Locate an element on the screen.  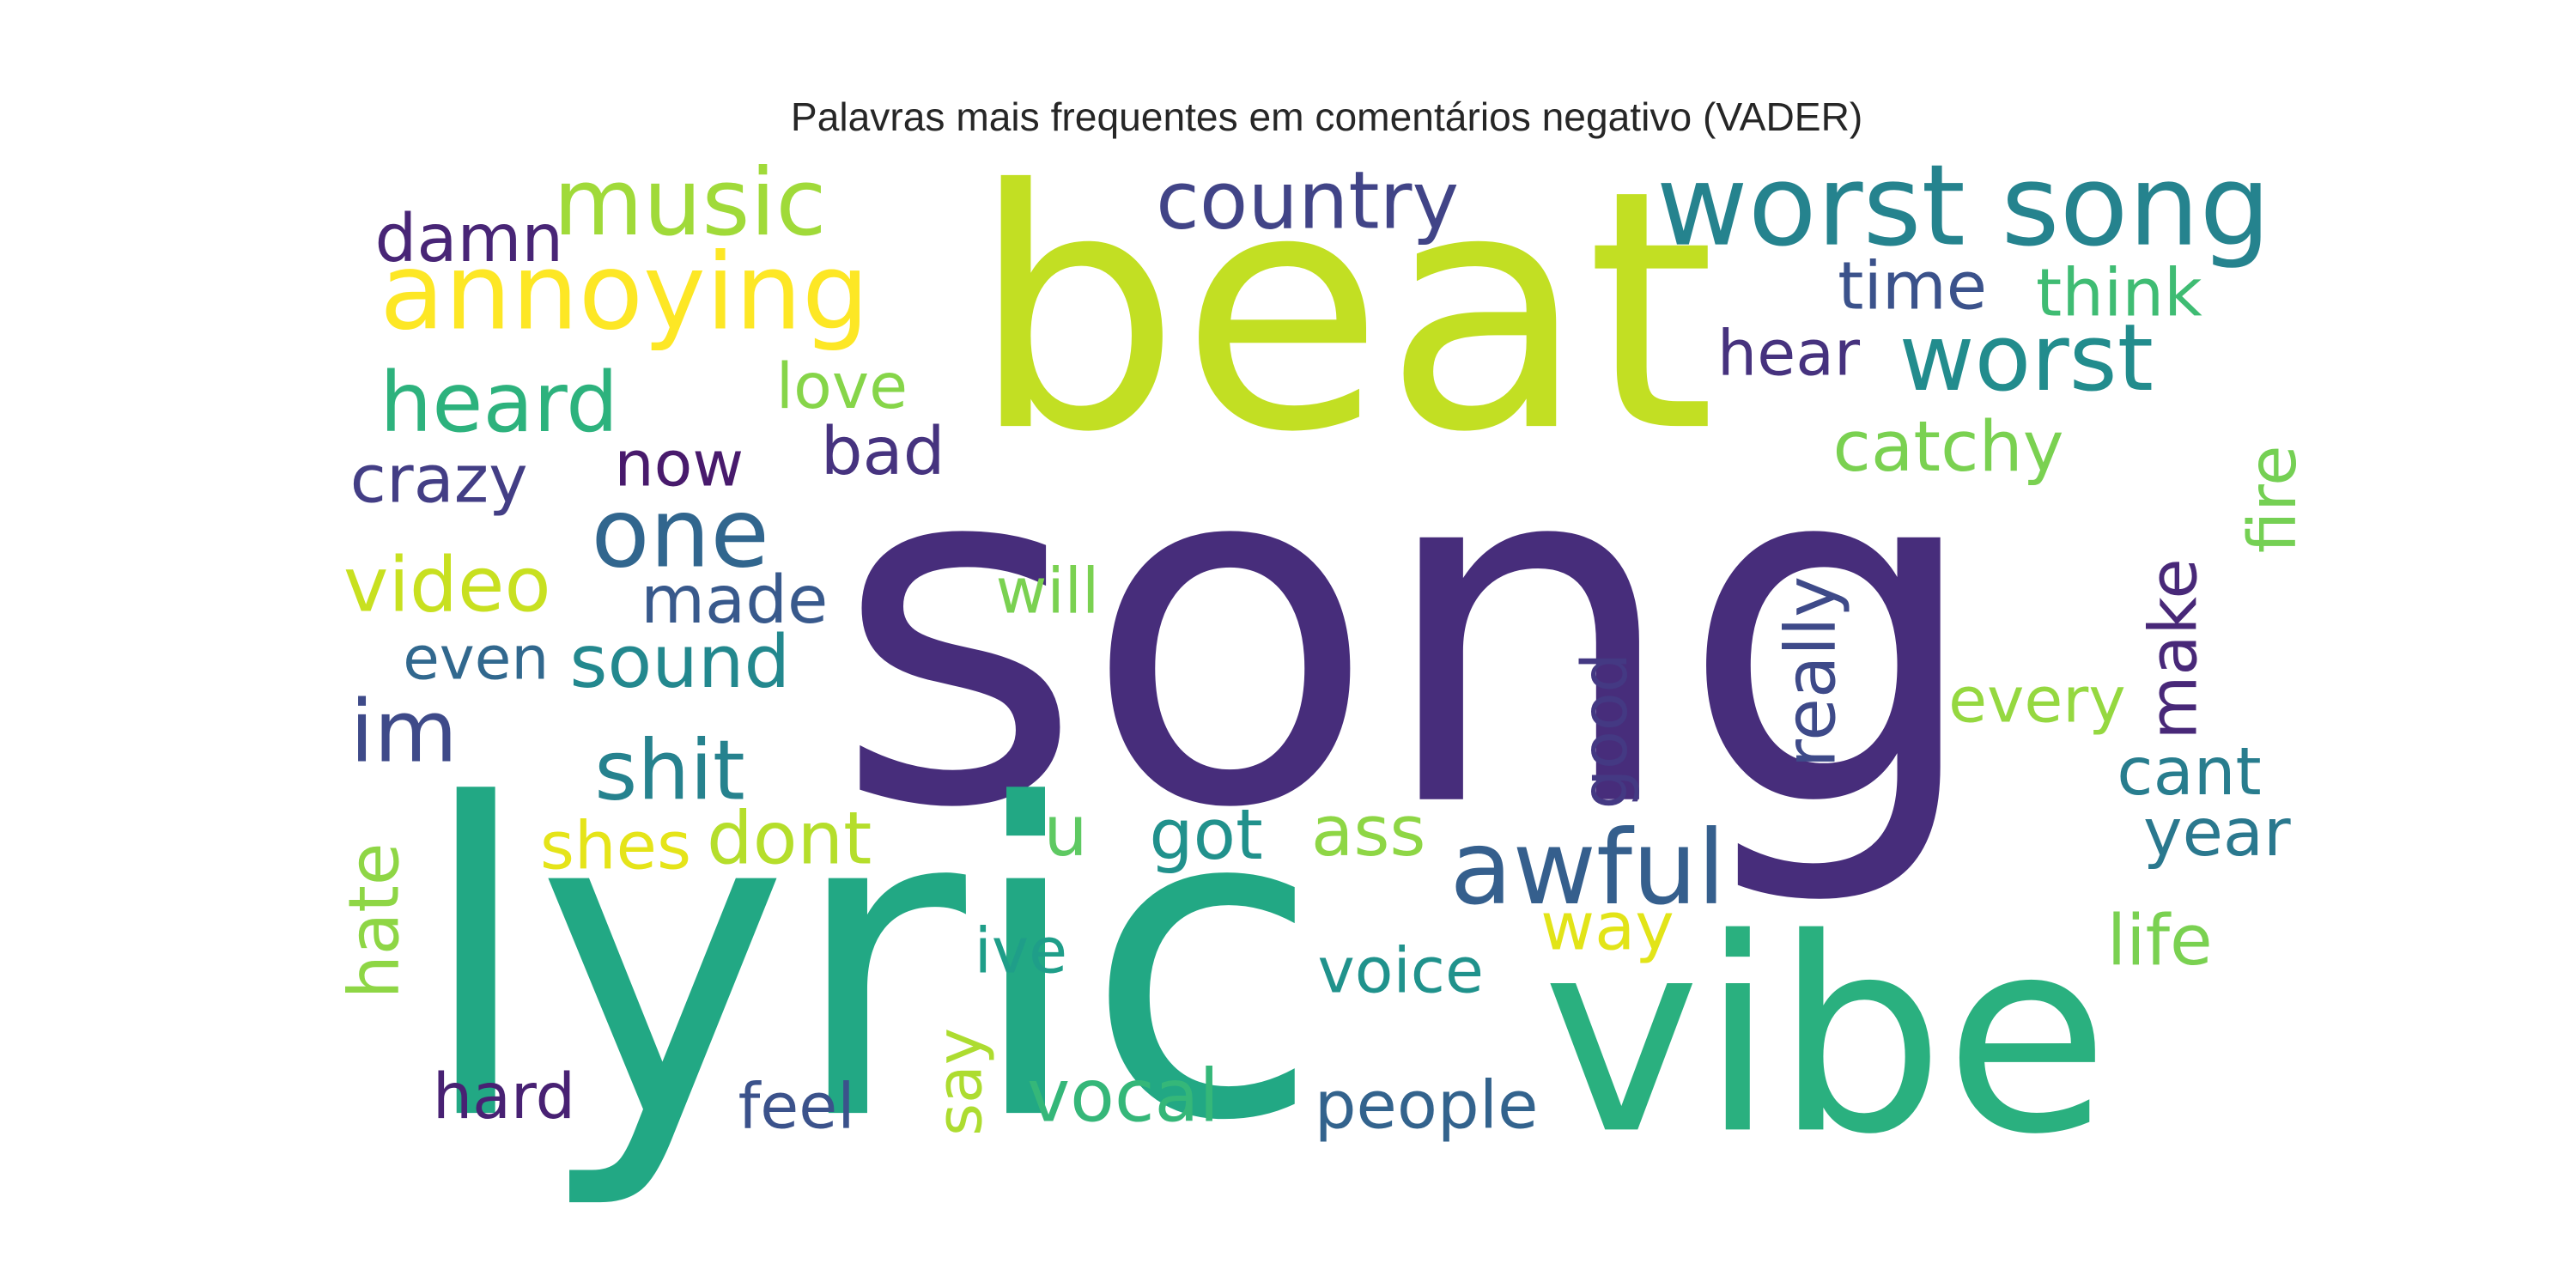
word-shit: shit is located at coordinates (669, 771).